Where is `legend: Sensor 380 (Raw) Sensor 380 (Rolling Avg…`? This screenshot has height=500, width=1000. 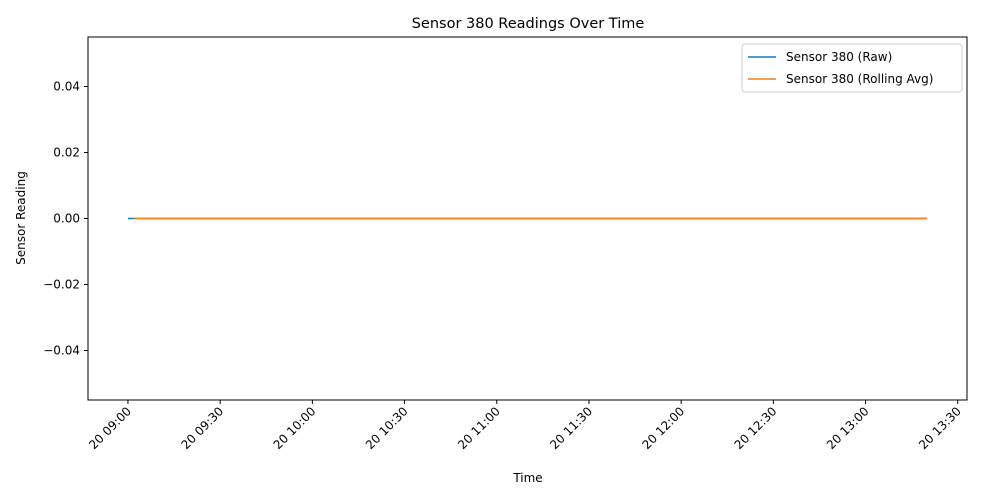 legend: Sensor 380 (Raw) Sensor 380 (Rolling Avg… is located at coordinates (852, 68).